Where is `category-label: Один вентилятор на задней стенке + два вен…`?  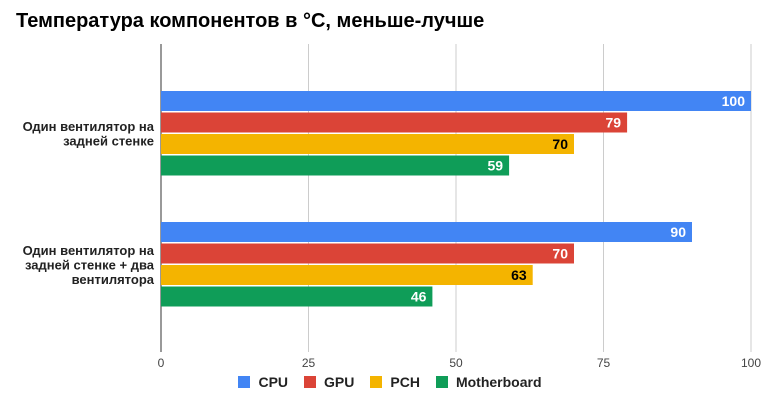
category-label: Один вентилятор на задней стенке + два вен… is located at coordinates (89, 265).